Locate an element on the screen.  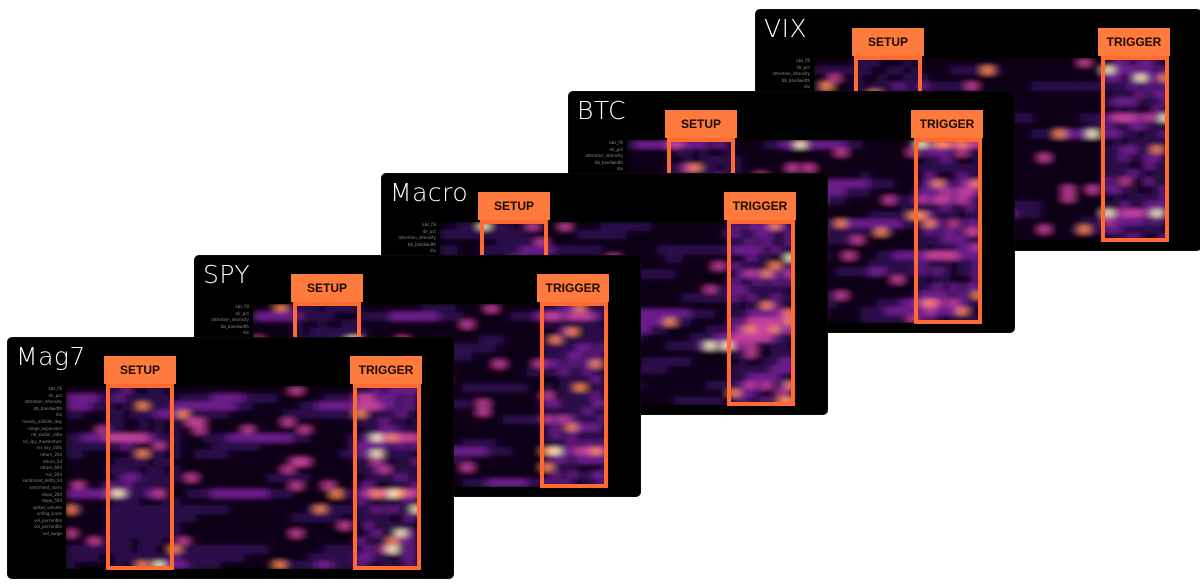
feature-label: attention_intensity is located at coordinates (604, 156).